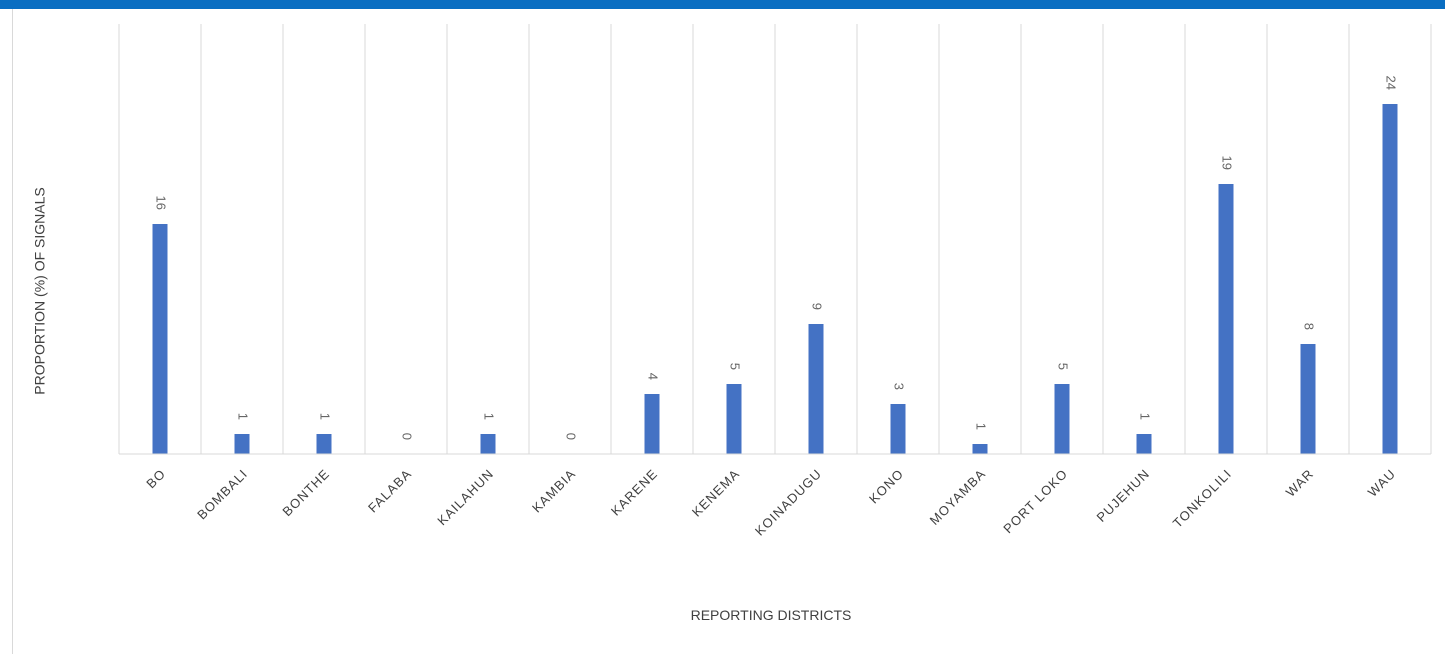 The image size is (1445, 654). I want to click on tick-label: BO, so click(155, 478).